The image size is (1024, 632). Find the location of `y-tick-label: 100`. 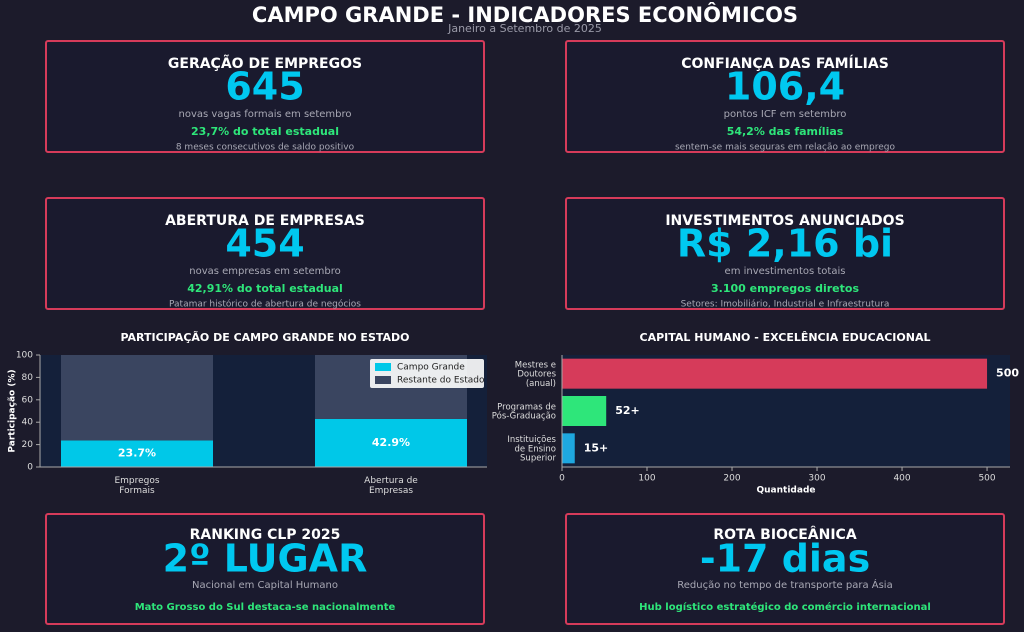

y-tick-label: 100 is located at coordinates (24, 356).